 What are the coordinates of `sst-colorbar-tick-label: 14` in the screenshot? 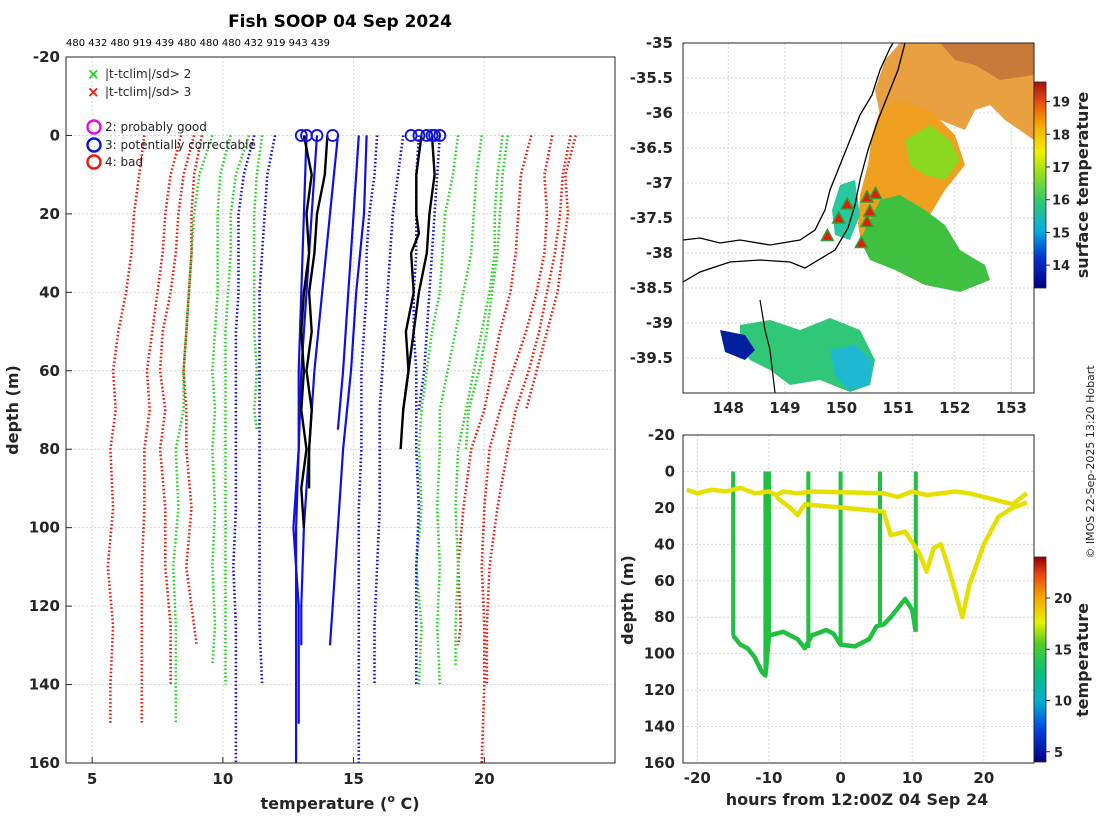 It's located at (1061, 266).